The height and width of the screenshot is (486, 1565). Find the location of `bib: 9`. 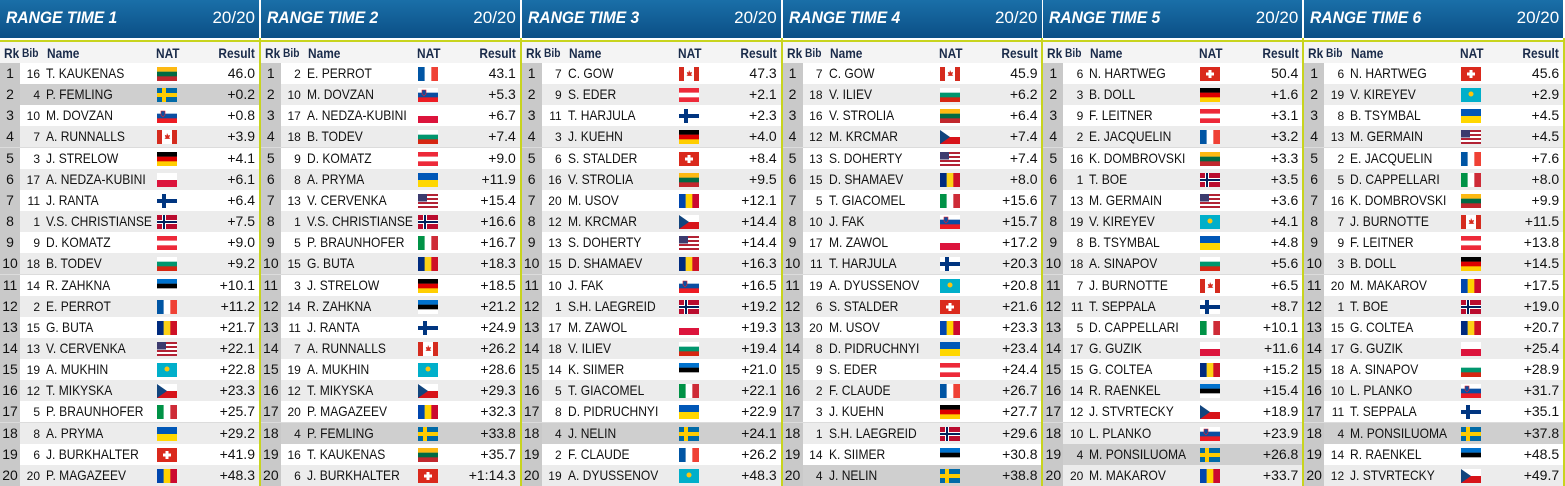

bib: 9 is located at coordinates (819, 370).